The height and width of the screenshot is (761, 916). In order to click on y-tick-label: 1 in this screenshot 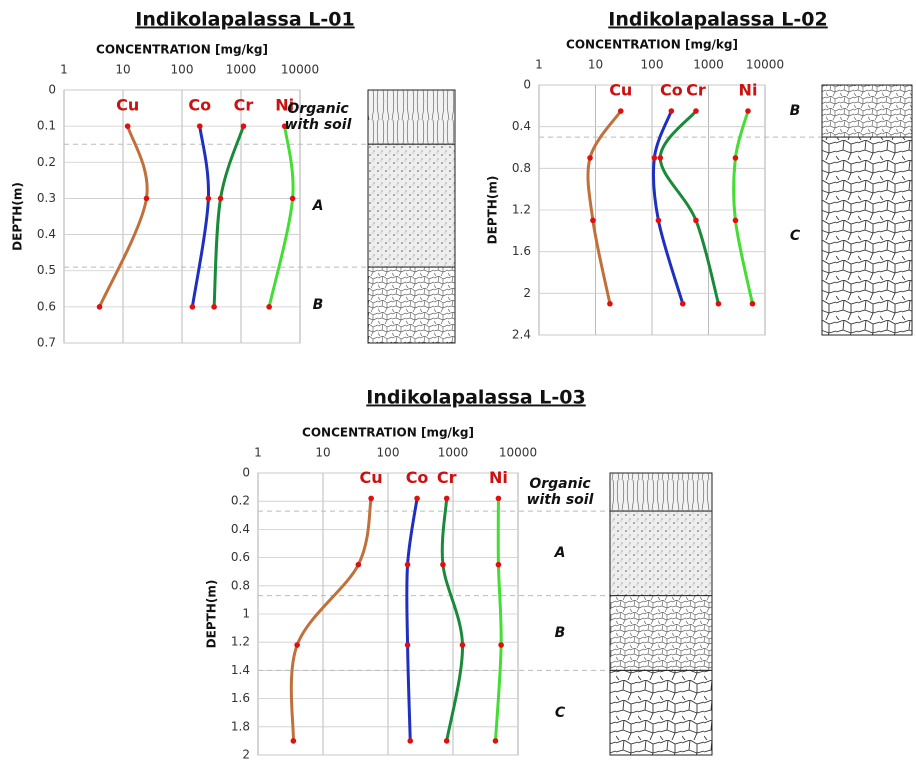, I will do `click(246, 614)`.